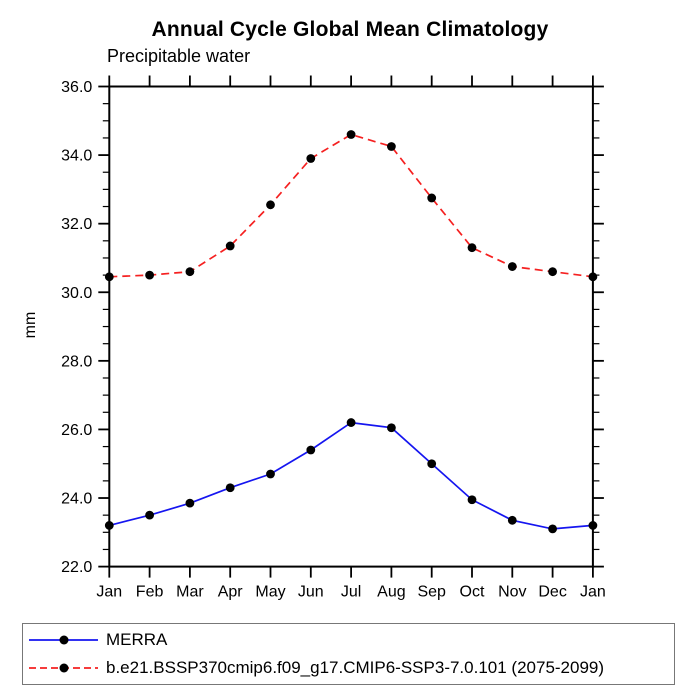 Image resolution: width=700 pixels, height=700 pixels. I want to click on legend-line-sample-solid, so click(63, 640).